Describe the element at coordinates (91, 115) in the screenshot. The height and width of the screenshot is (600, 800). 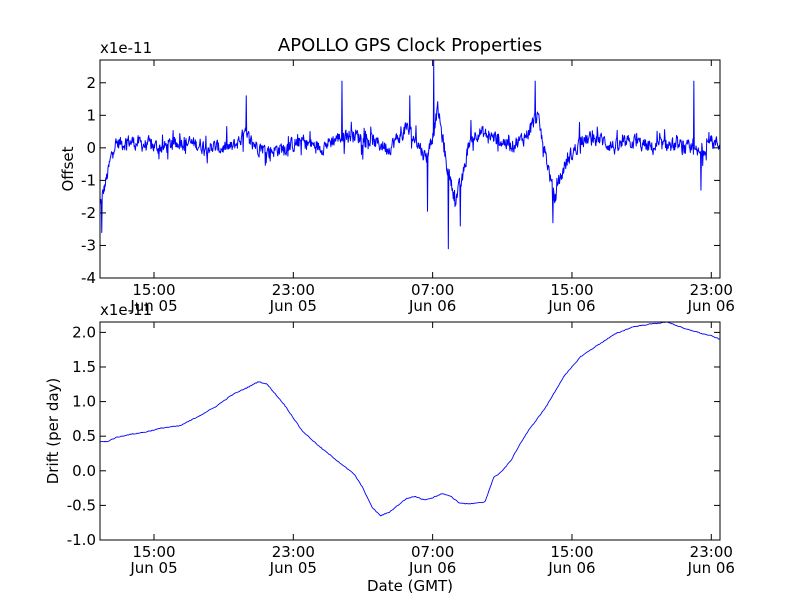
I see `offset-y-tick-label: 1` at that location.